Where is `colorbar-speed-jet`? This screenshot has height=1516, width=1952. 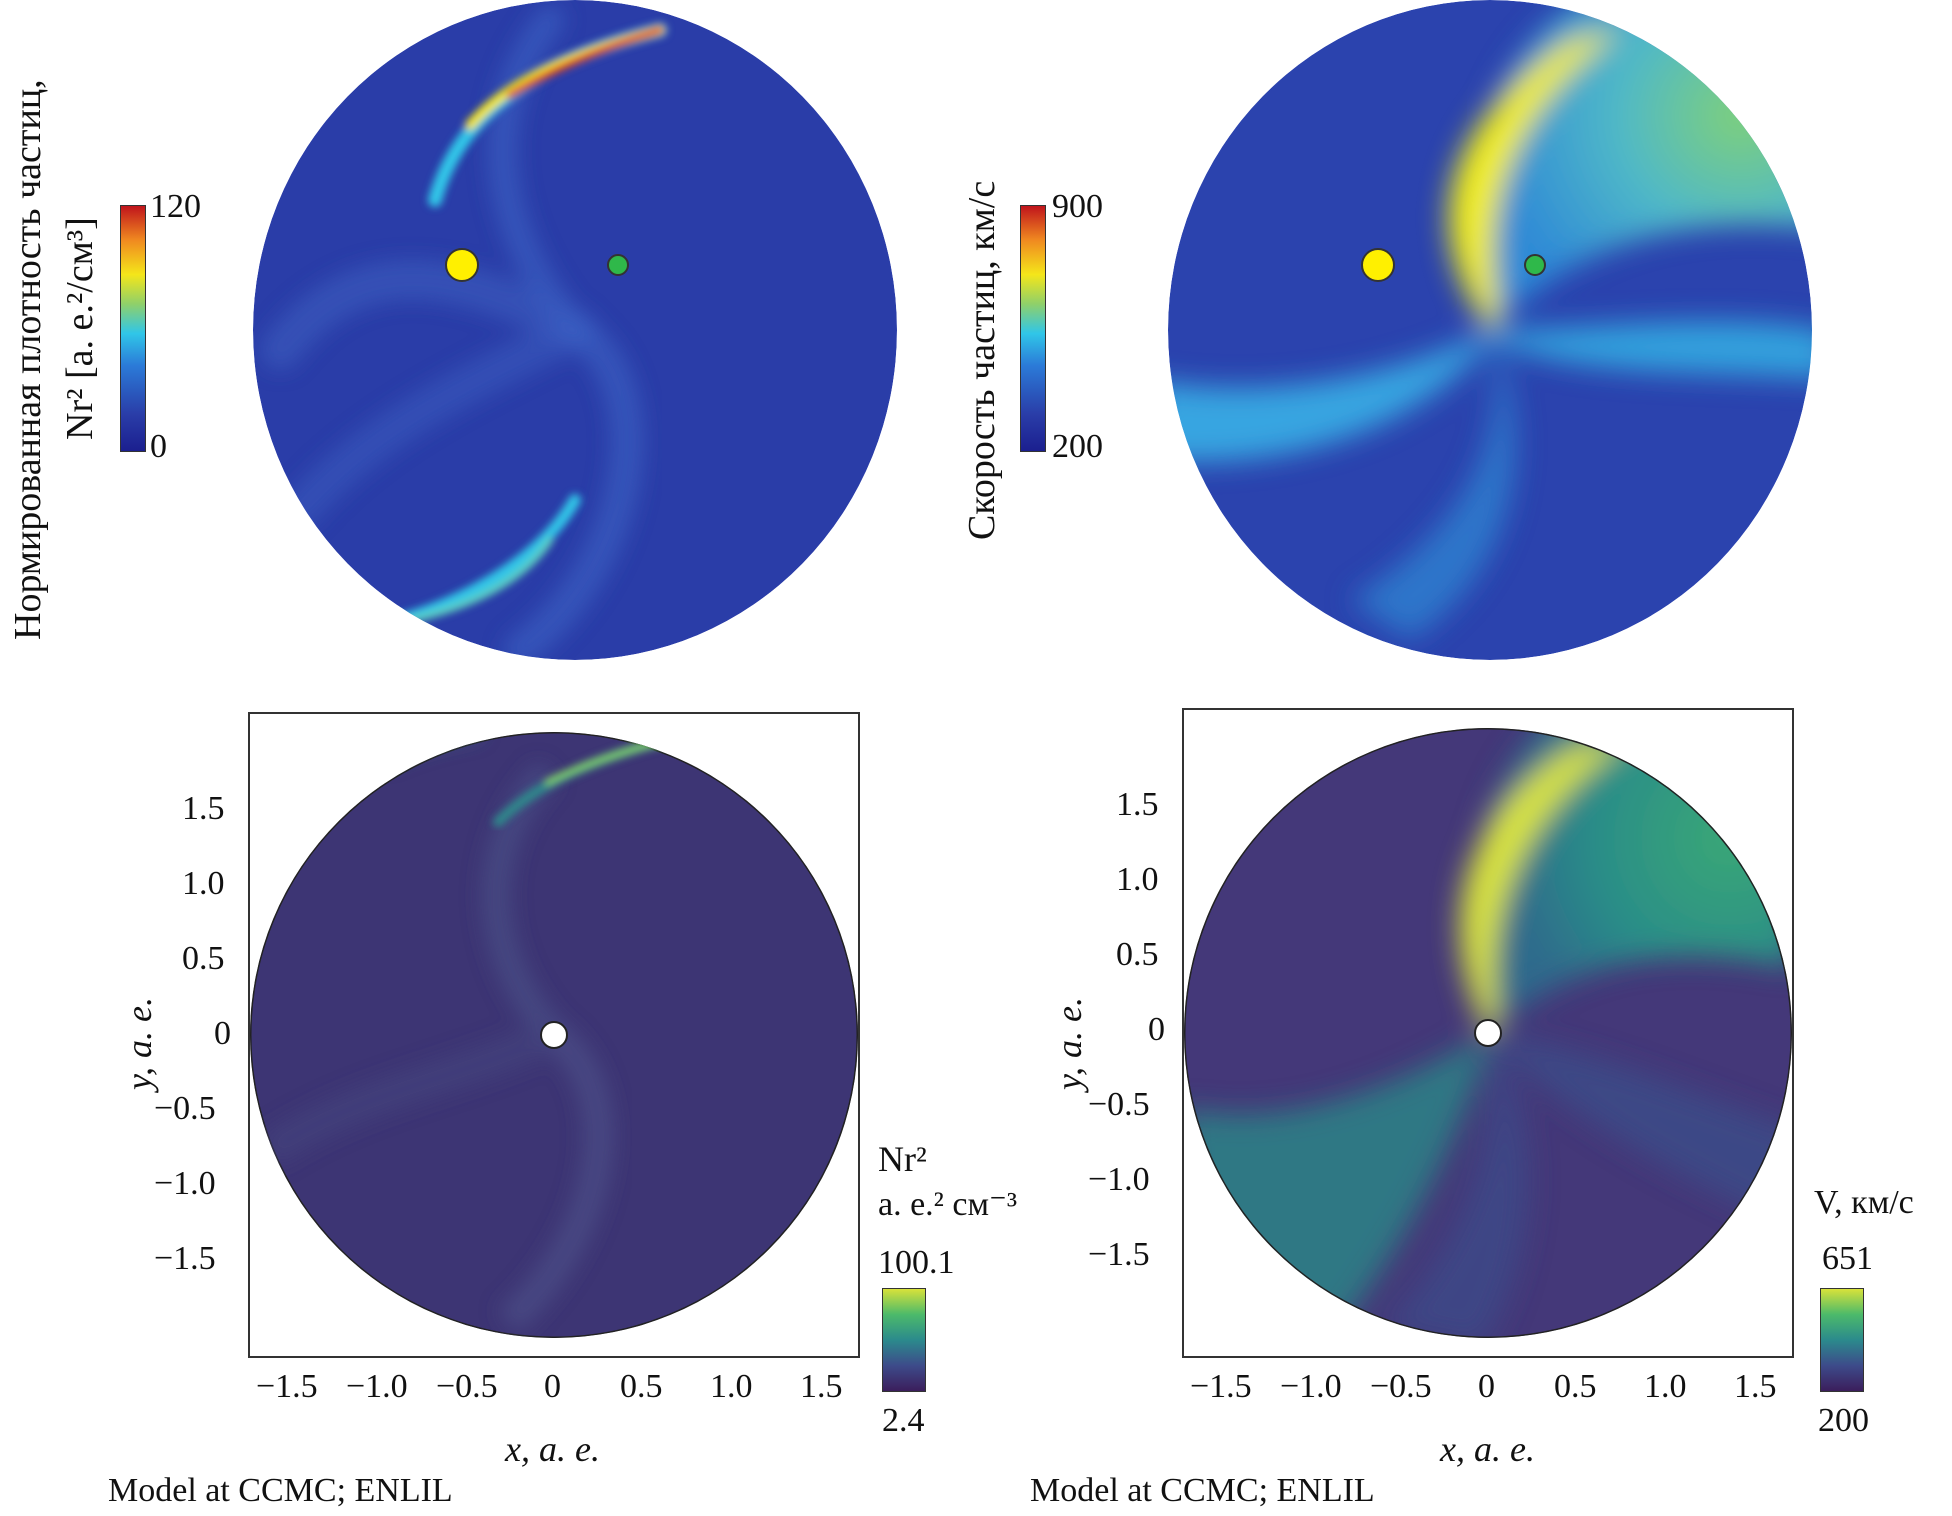 colorbar-speed-jet is located at coordinates (1033, 328).